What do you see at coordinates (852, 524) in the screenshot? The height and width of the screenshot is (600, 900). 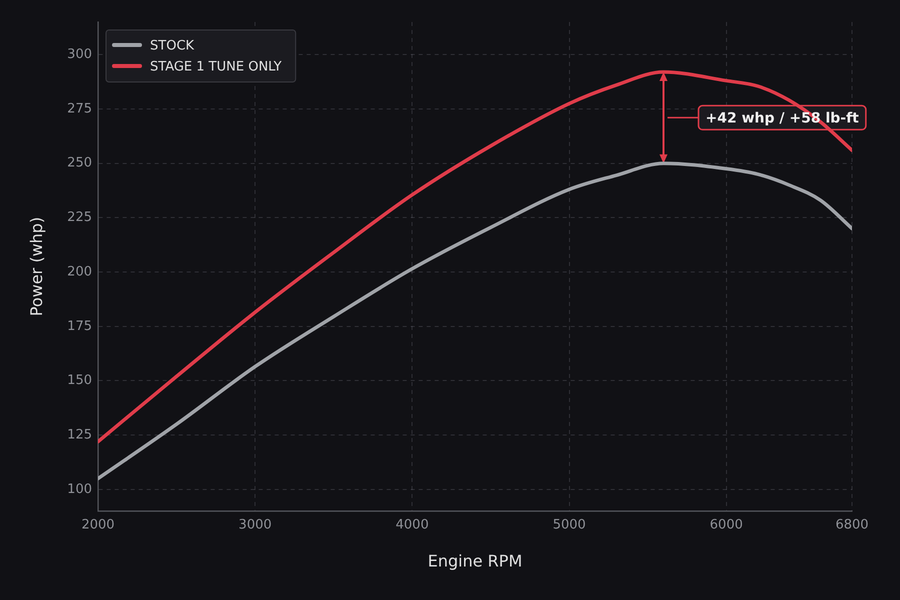 I see `x-tick-label: 6800` at bounding box center [852, 524].